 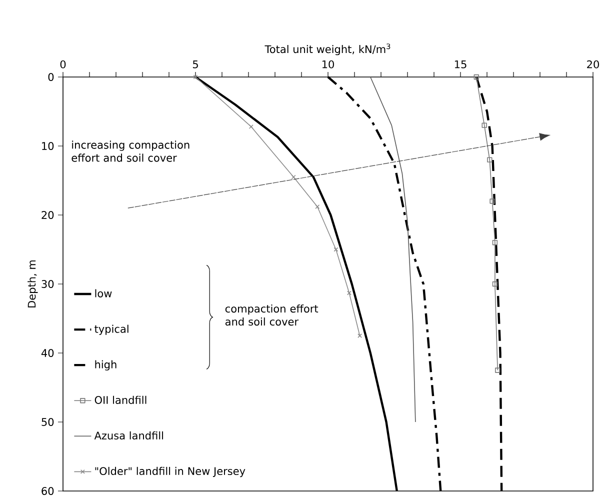 What do you see at coordinates (47, 353) in the screenshot?
I see `y-tick-label: 40` at bounding box center [47, 353].